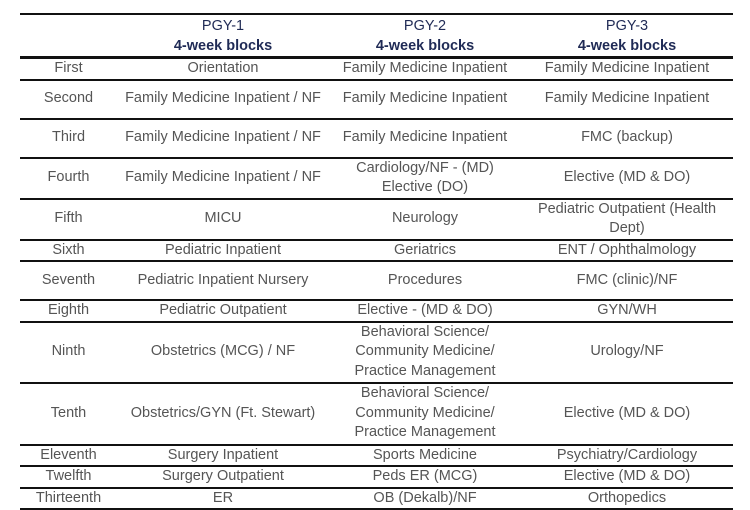  What do you see at coordinates (627, 218) in the screenshot?
I see `cell-pgy3: Pediatric Outpatient (Health Dept)` at bounding box center [627, 218].